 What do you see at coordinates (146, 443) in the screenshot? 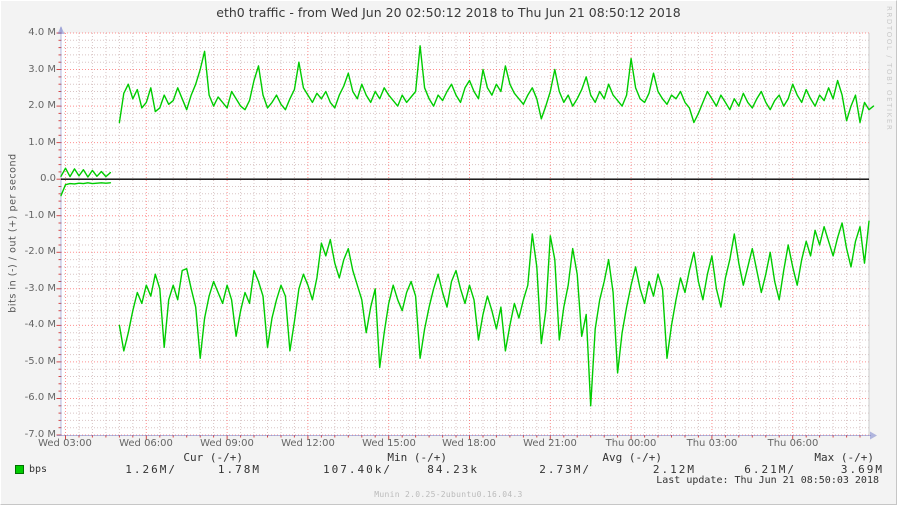
I see `x-tick-label: Wed 06:00` at bounding box center [146, 443].